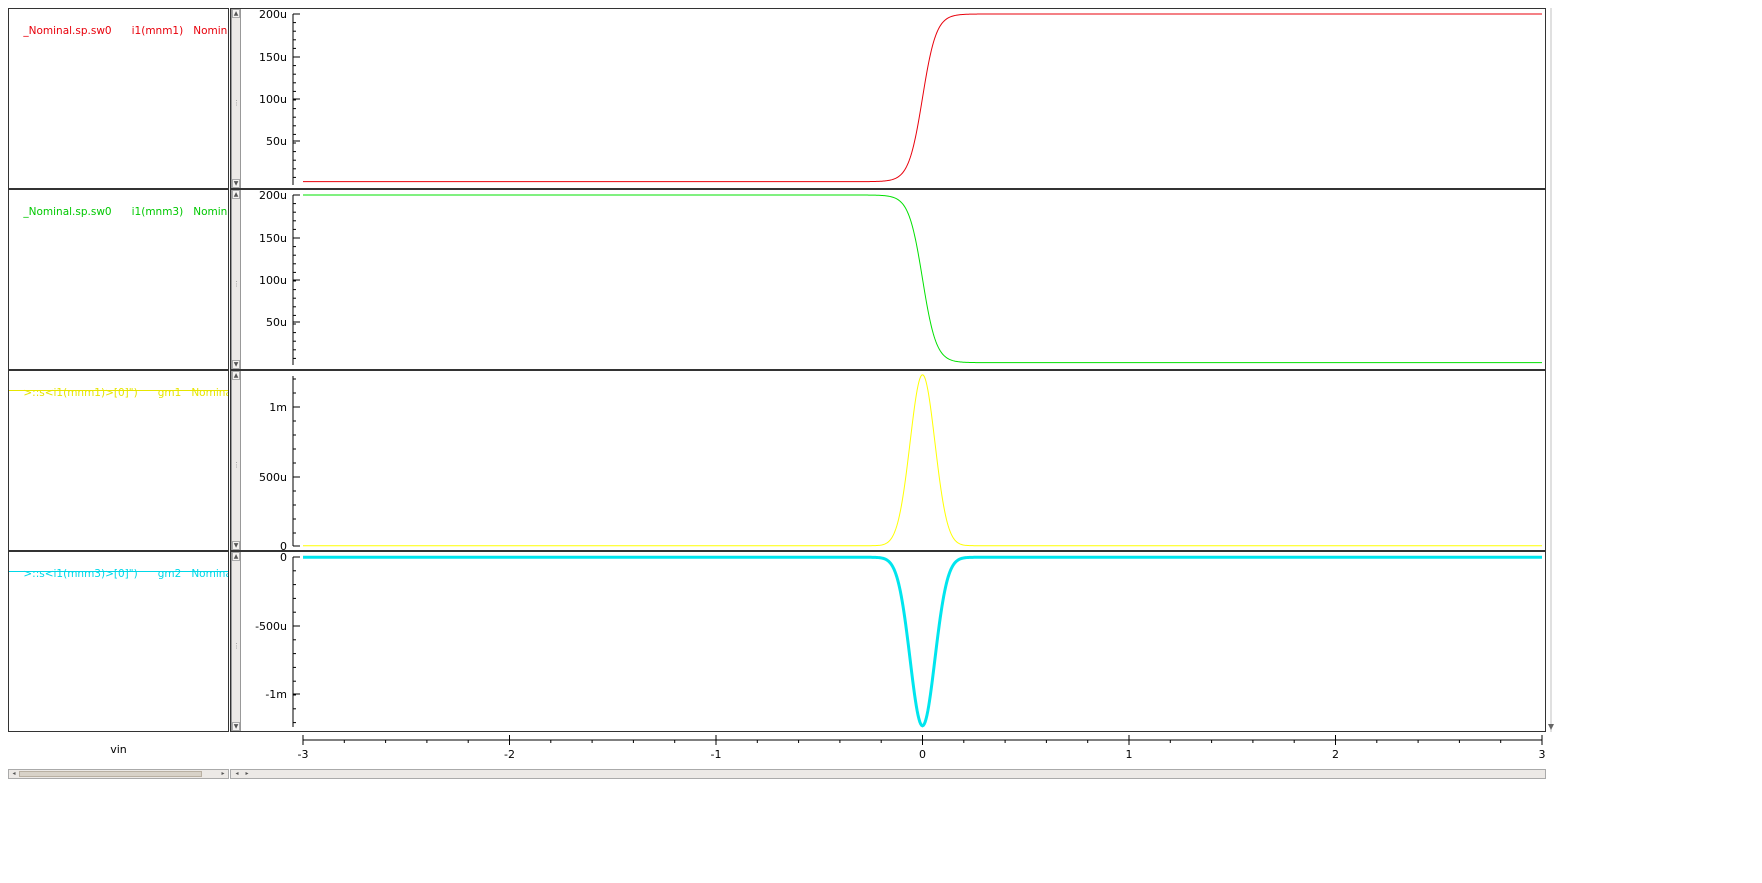  I want to click on legend-signal: gm2, so click(169, 574).